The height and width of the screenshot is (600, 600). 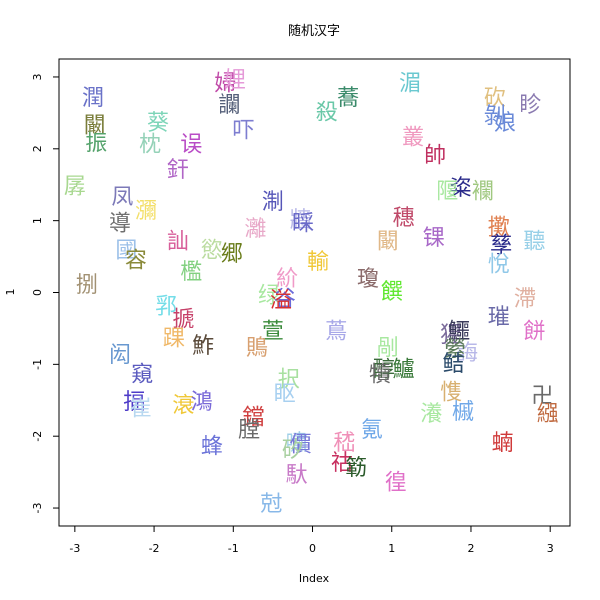 I want to click on data-point-glyph: 砍, so click(x=495, y=98).